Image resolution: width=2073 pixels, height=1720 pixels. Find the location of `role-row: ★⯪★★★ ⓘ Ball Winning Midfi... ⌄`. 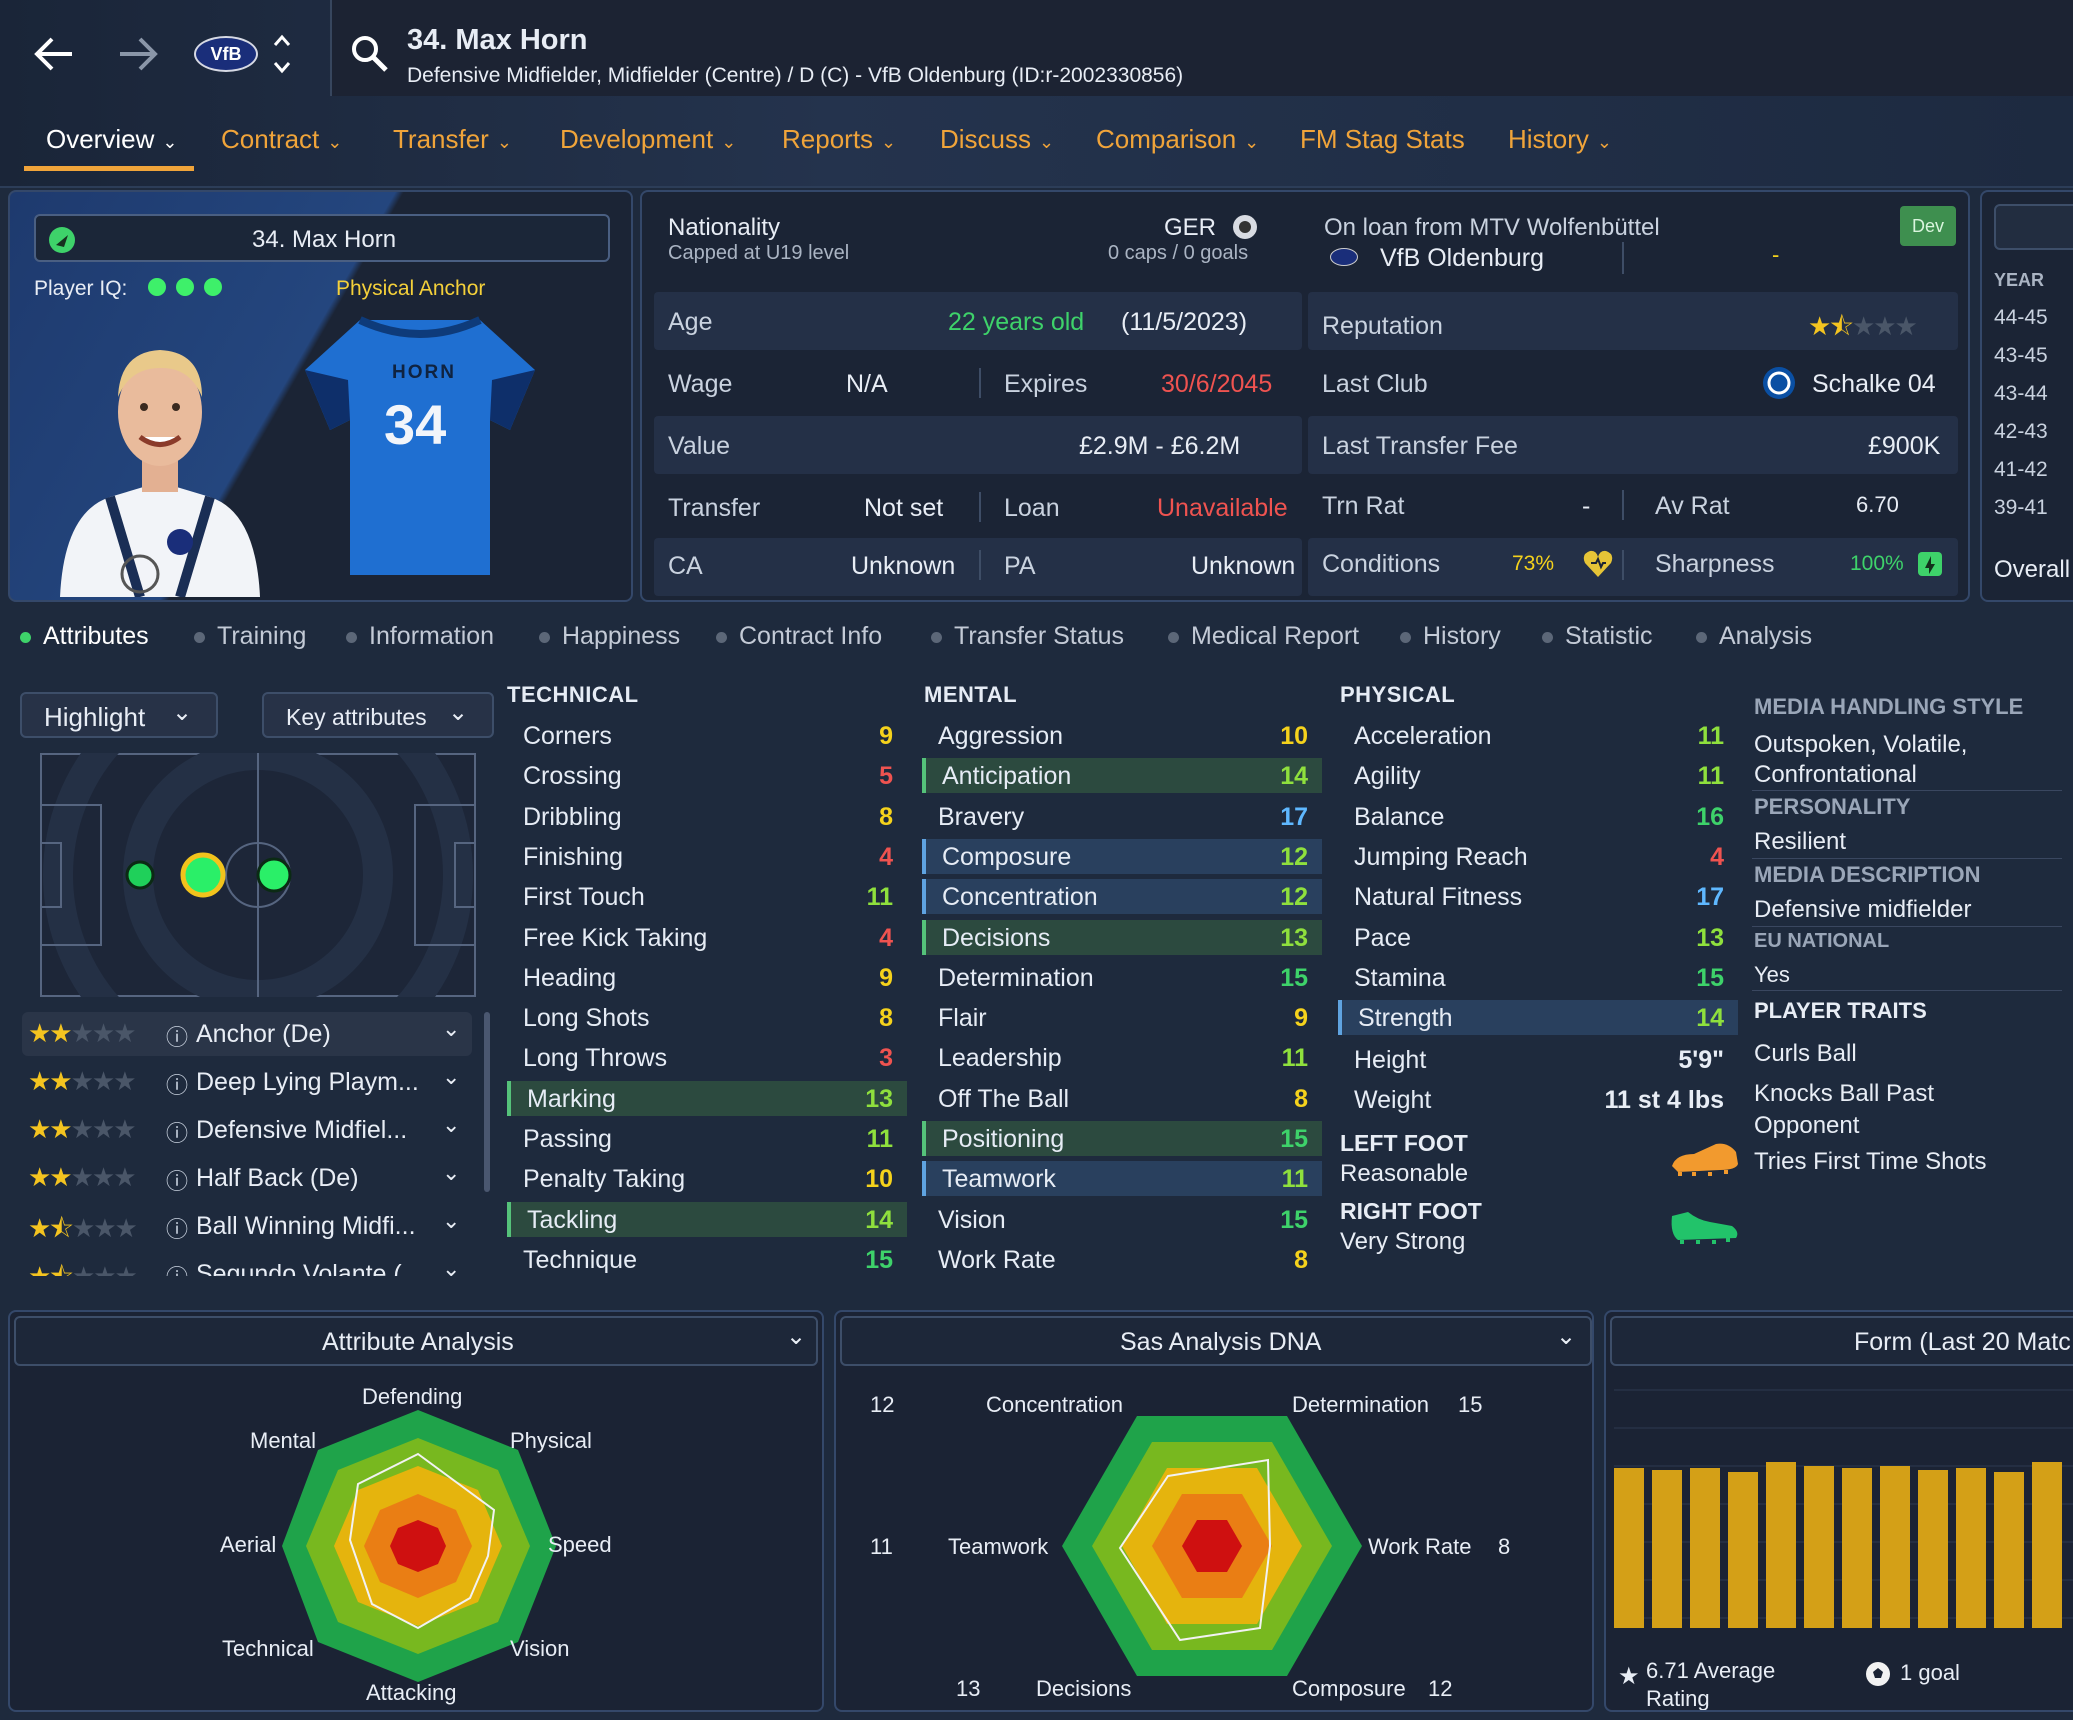

role-row: ★⯪★★★ ⓘ Ball Winning Midfi... ⌄ is located at coordinates (247, 1226).